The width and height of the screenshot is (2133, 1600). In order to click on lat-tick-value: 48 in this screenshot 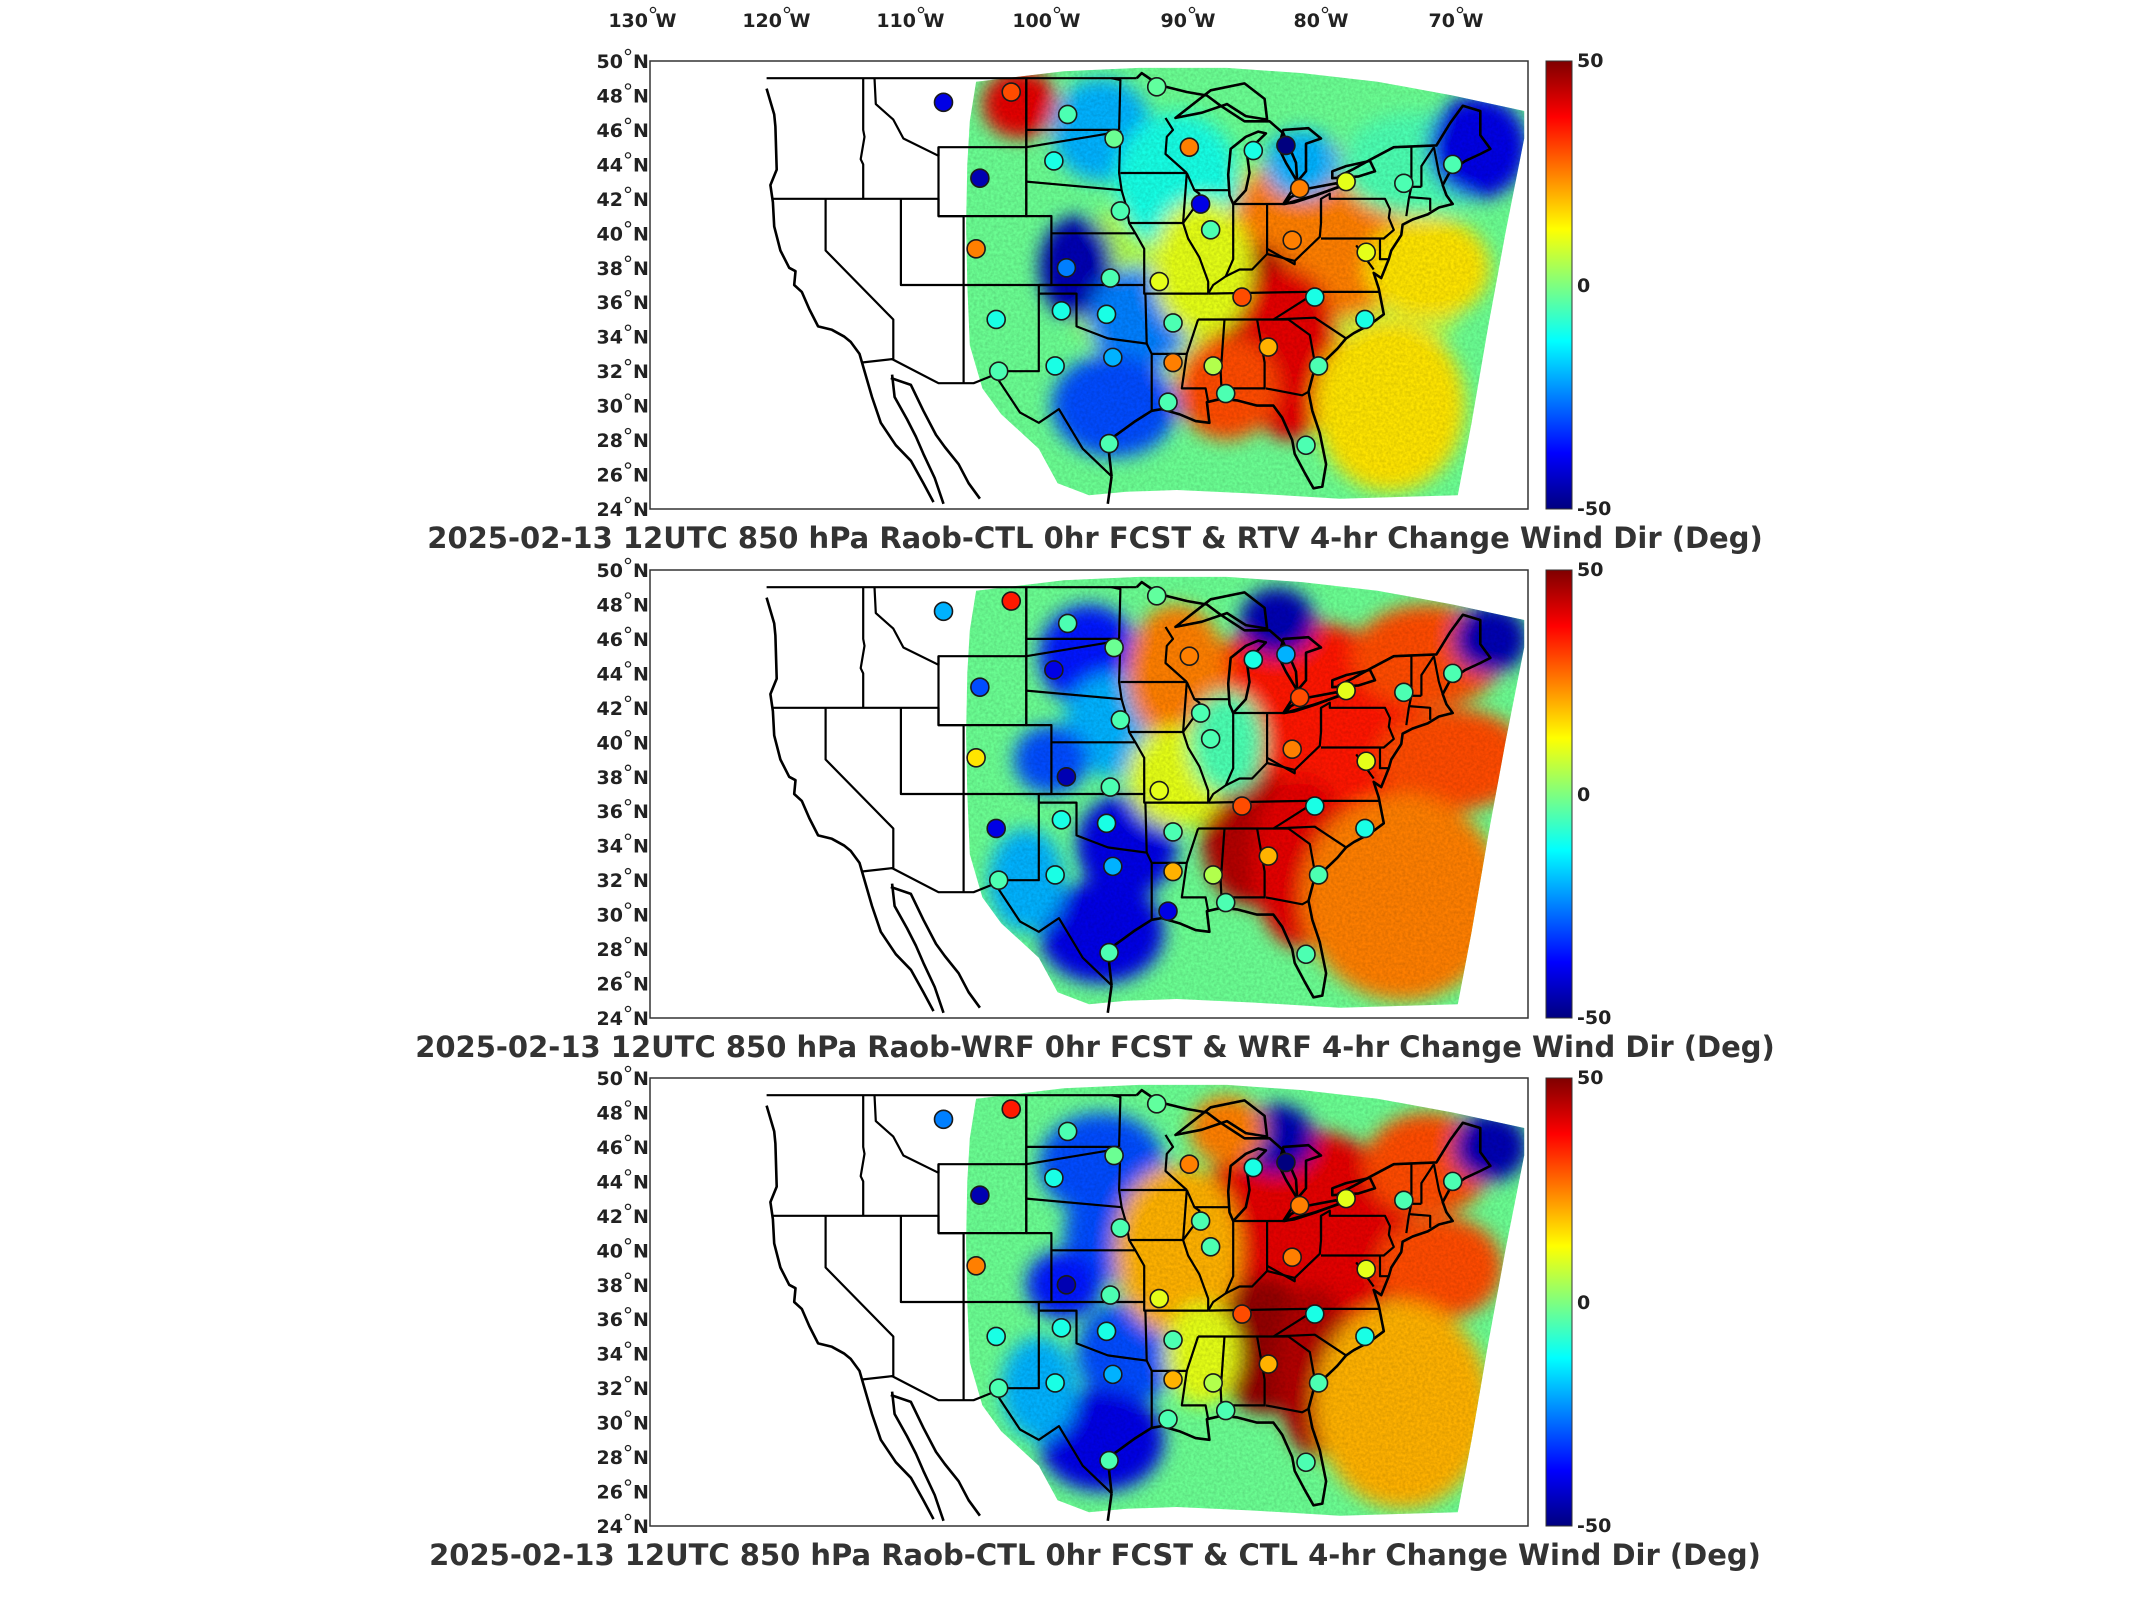, I will do `click(610, 1113)`.